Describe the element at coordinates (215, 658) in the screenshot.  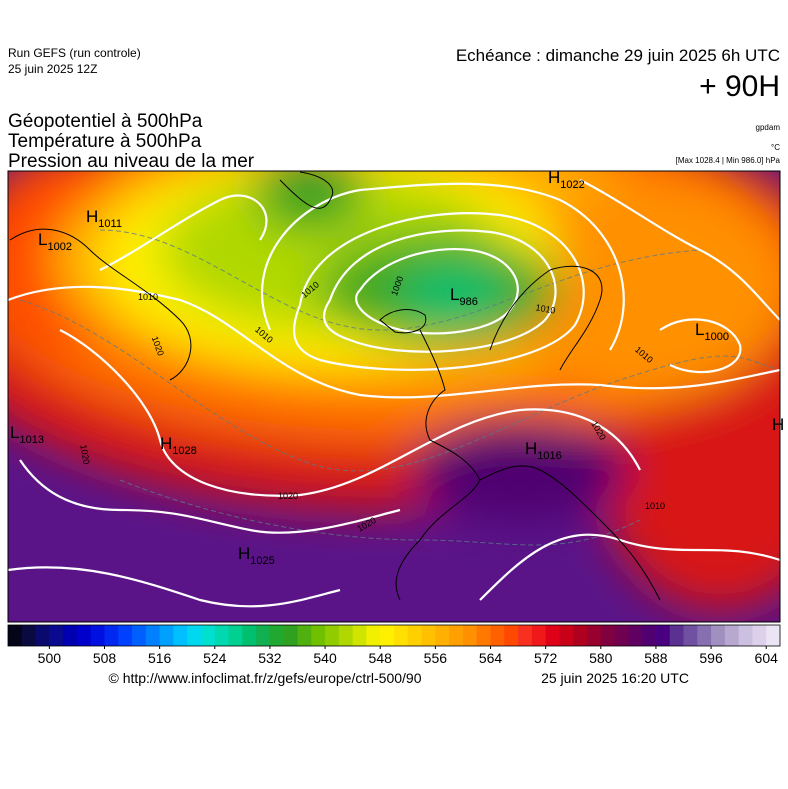
I see `colorbar-tick-label: 524` at that location.